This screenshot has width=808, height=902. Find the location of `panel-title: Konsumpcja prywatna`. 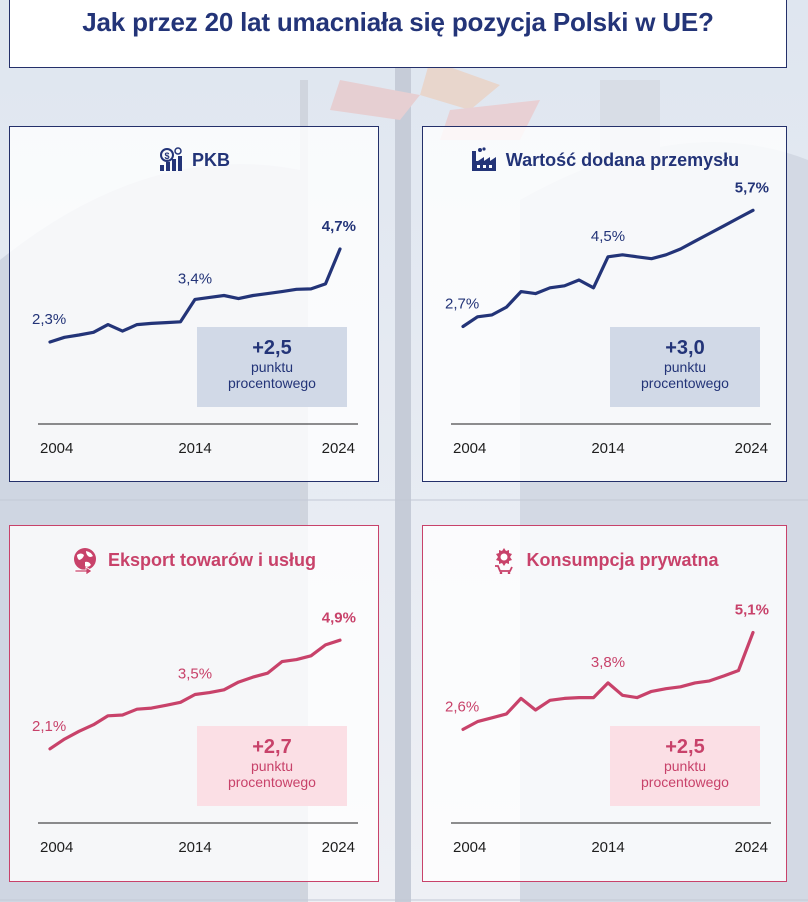

panel-title: Konsumpcja prywatna is located at coordinates (604, 560).